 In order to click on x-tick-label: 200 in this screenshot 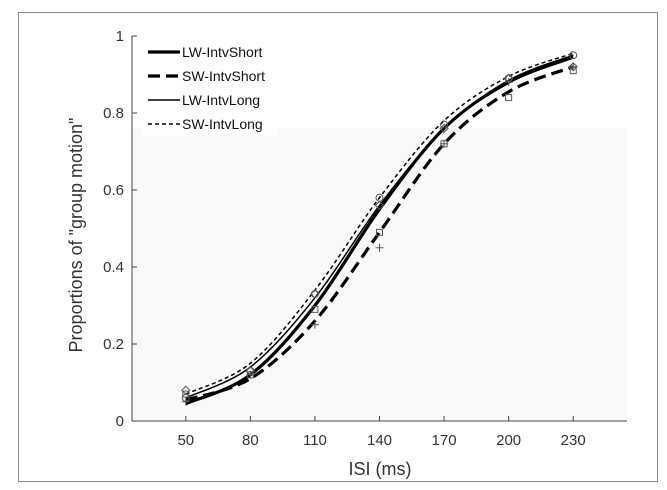, I will do `click(508, 440)`.